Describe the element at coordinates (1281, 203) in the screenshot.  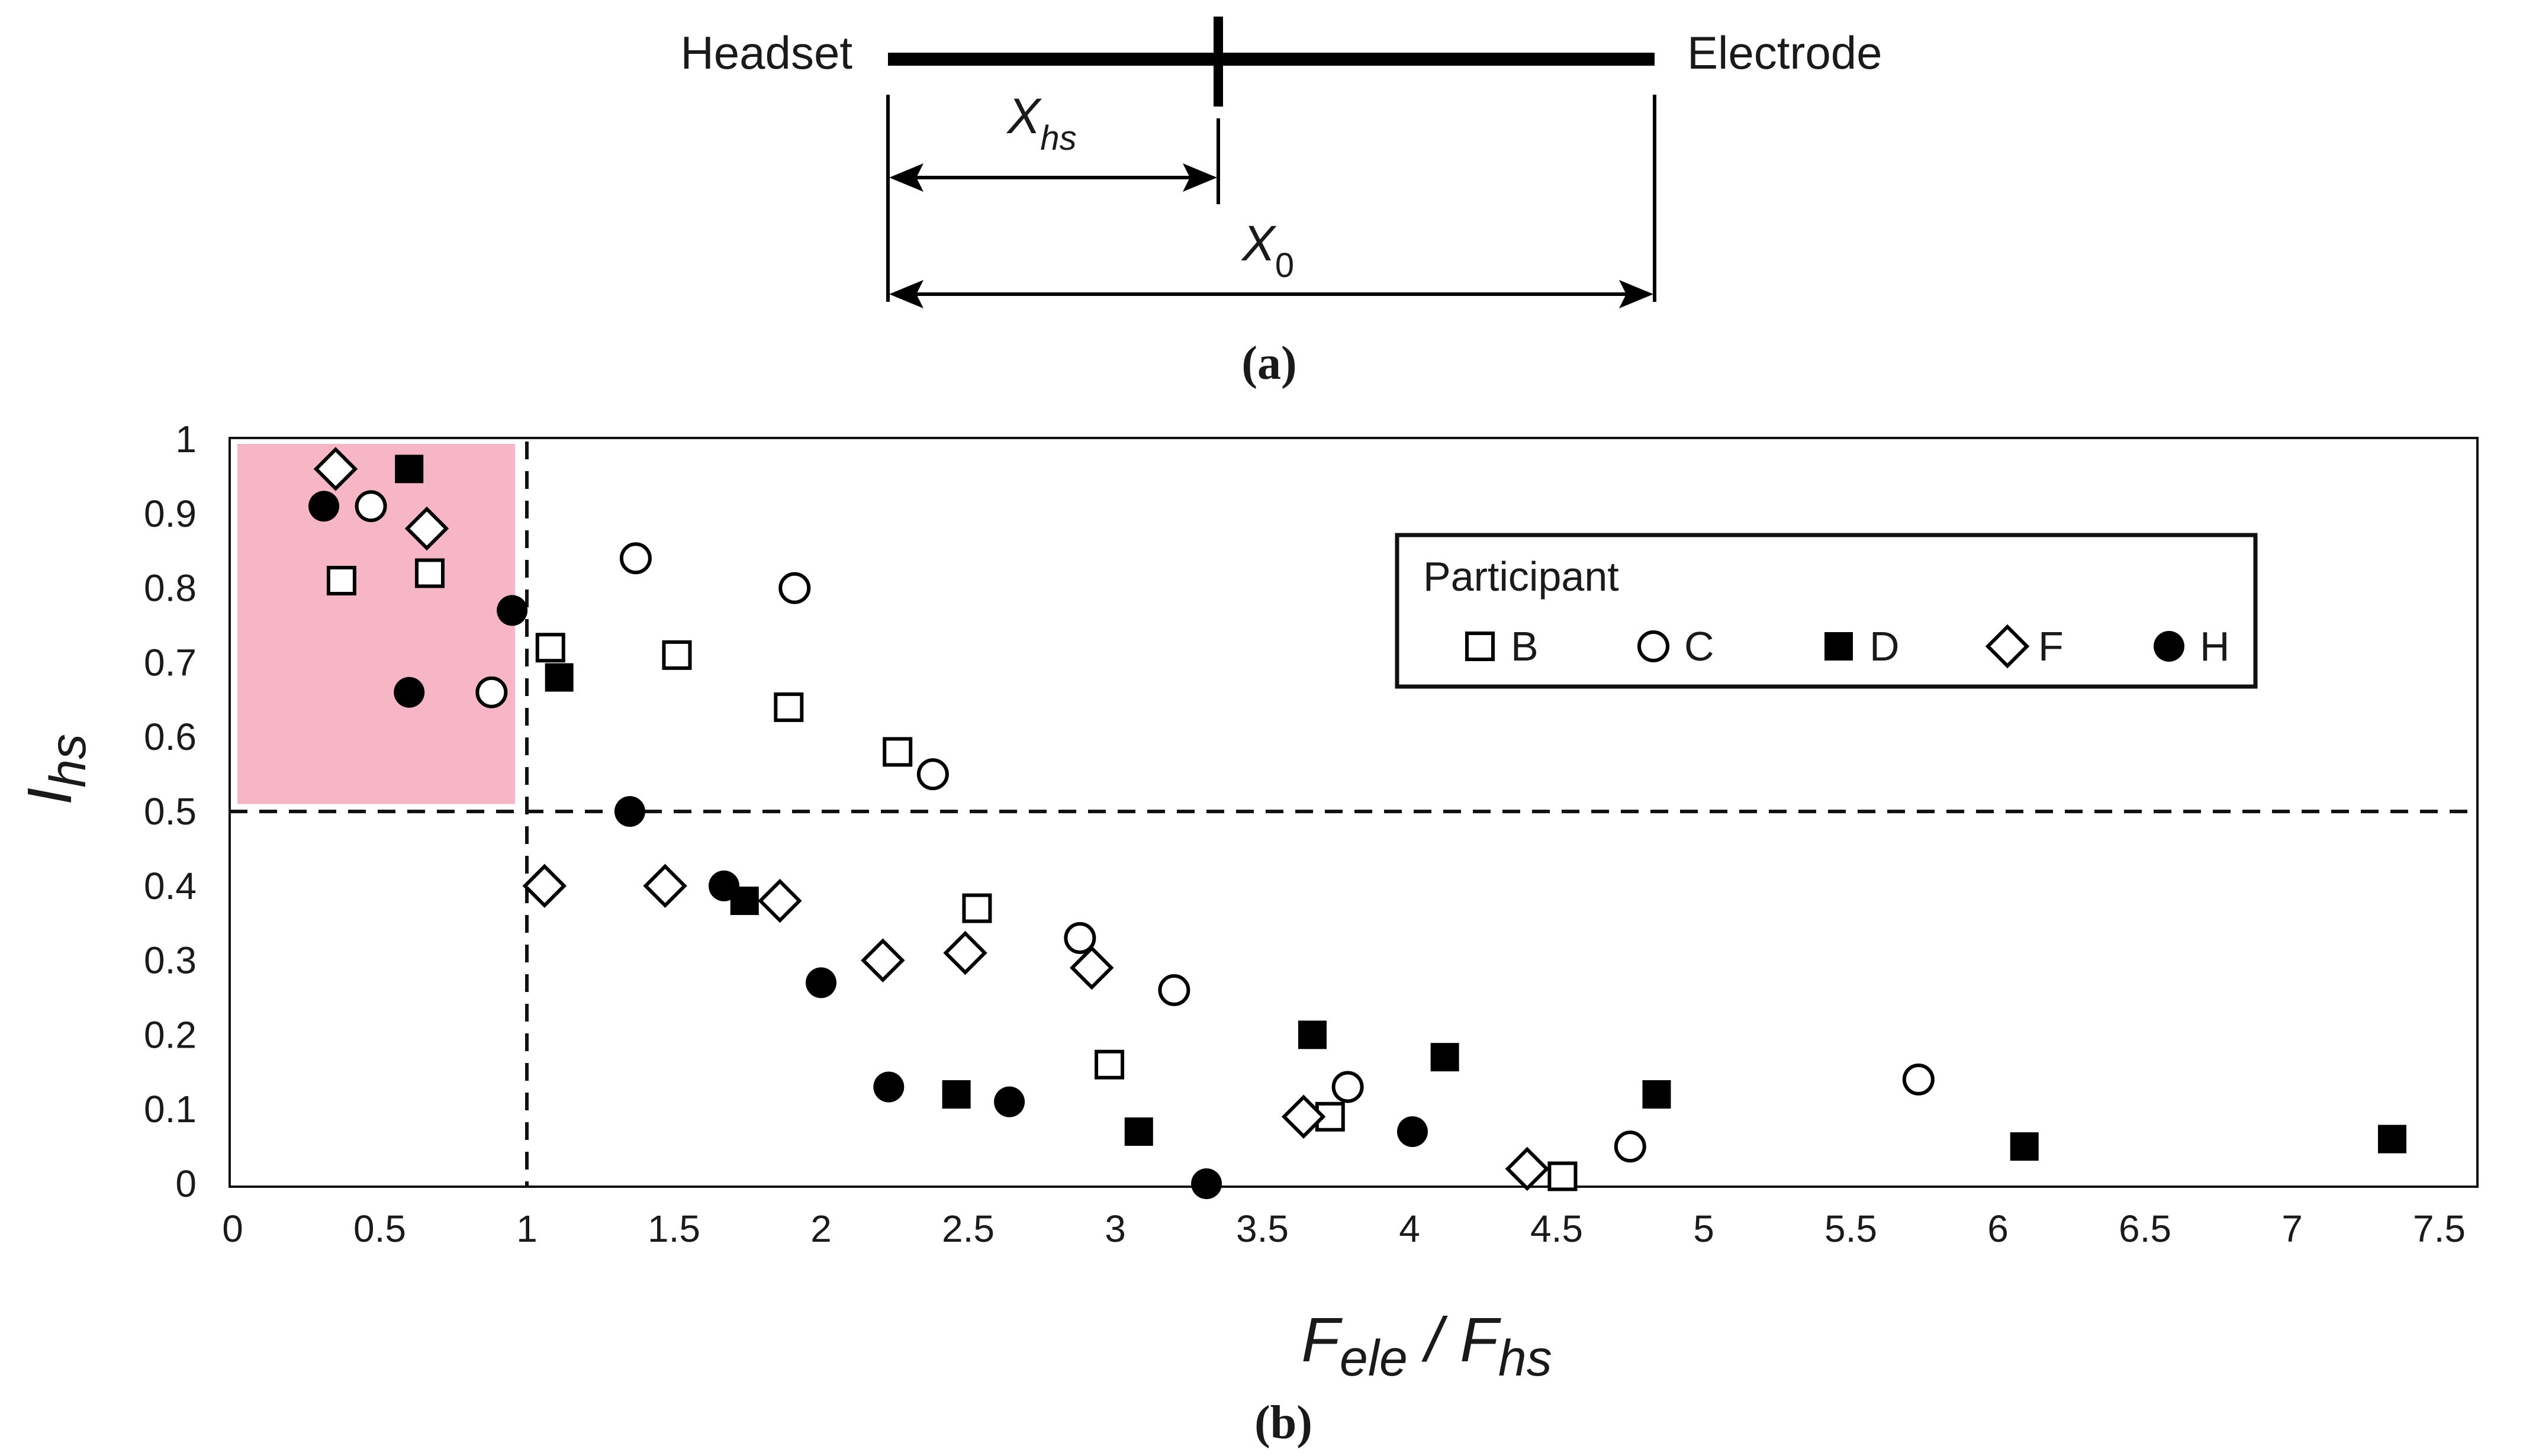
I see `diagram-panel: Headset Electrode Xhs X0 (a)` at that location.